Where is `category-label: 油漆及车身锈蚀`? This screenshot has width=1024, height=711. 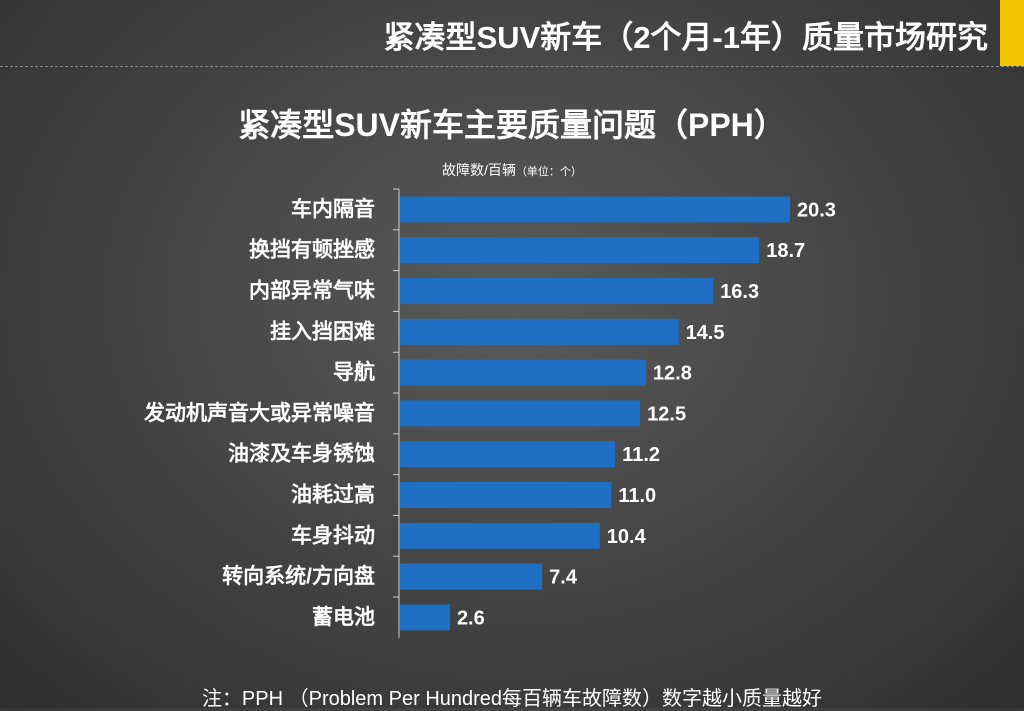
category-label: 油漆及车身锈蚀 is located at coordinates (301, 454).